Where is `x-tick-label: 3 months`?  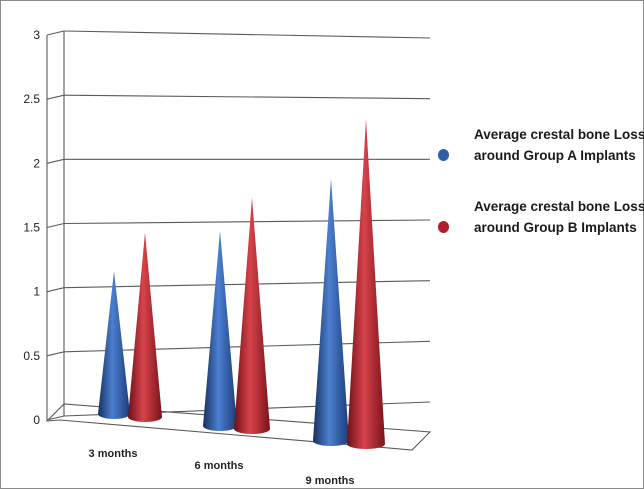 x-tick-label: 3 months is located at coordinates (113, 454).